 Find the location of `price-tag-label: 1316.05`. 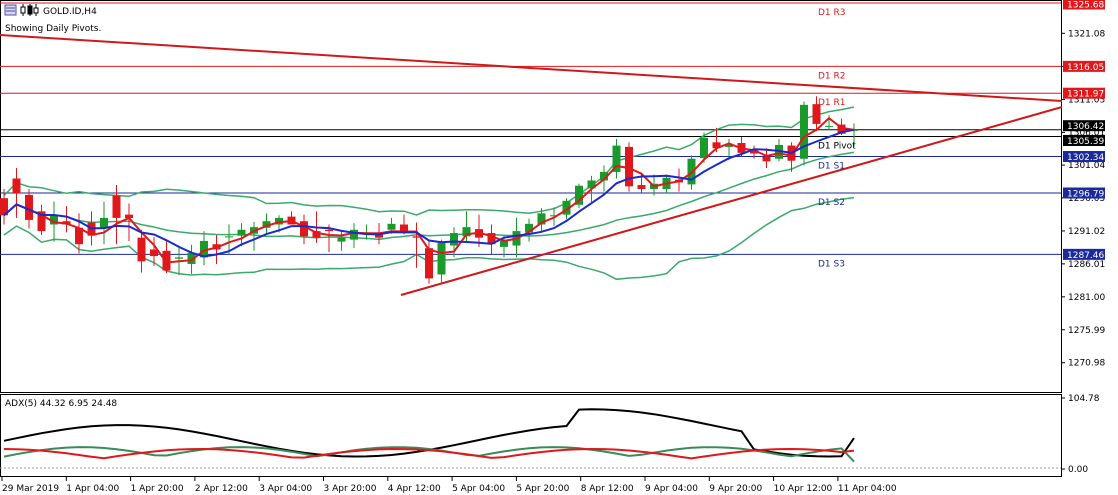

price-tag-label: 1316.05 is located at coordinates (1085, 68).